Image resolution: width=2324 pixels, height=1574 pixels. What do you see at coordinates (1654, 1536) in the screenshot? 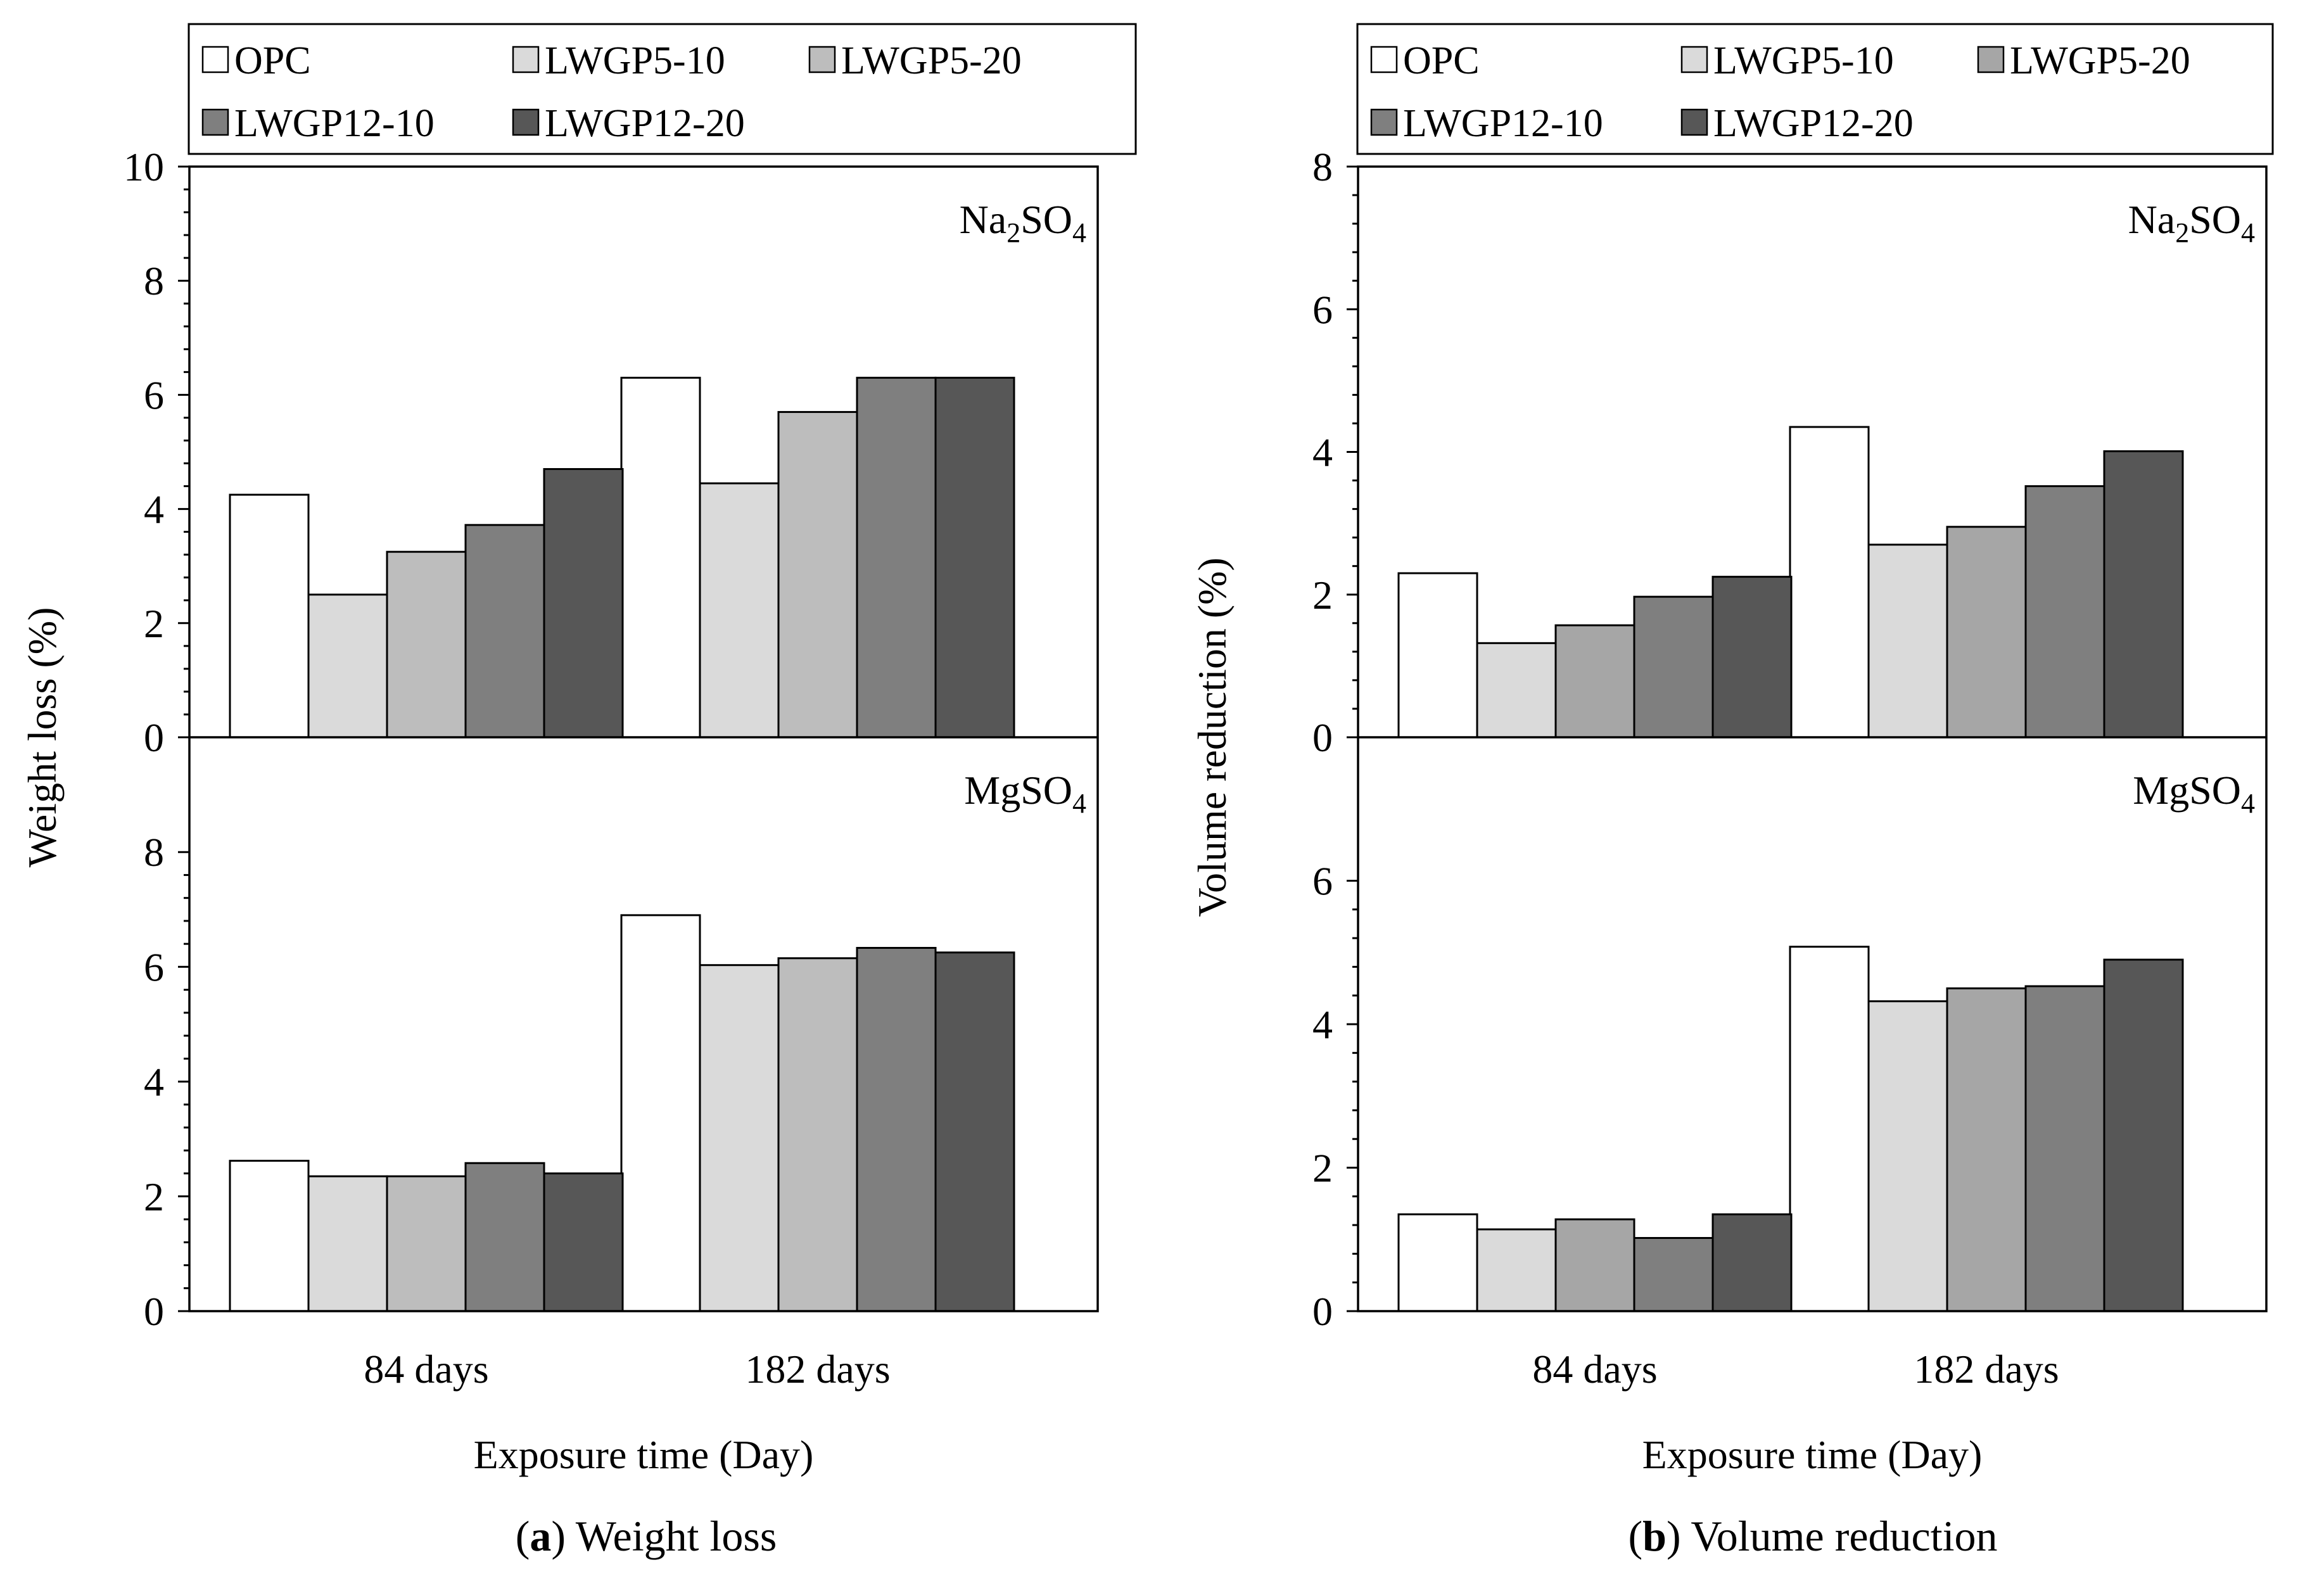
I see `caption-letter: b` at bounding box center [1654, 1536].